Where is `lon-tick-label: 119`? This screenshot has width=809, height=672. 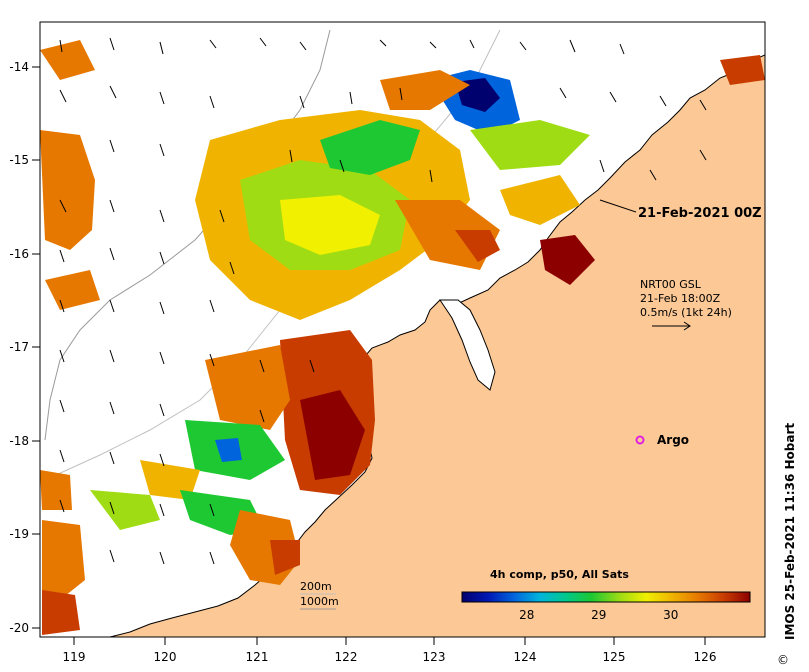 lon-tick-label: 119 is located at coordinates (74, 657).